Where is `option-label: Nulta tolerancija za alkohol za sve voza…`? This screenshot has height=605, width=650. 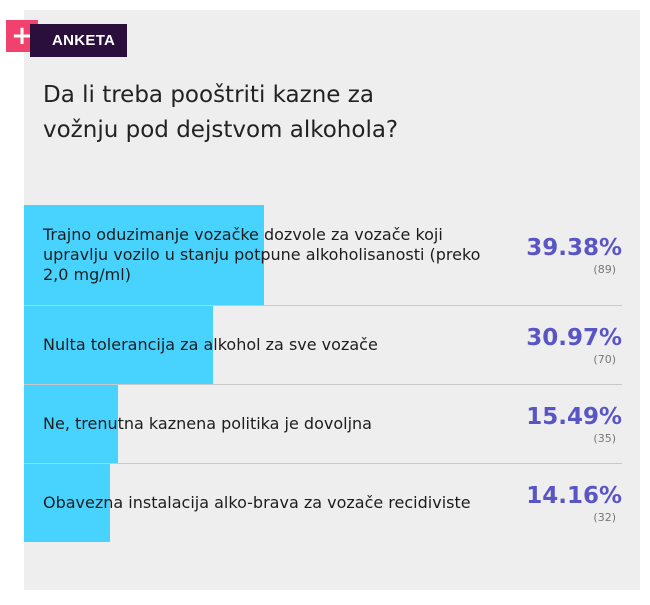 option-label: Nulta tolerancija za alkohol za sve voza… is located at coordinates (210, 344).